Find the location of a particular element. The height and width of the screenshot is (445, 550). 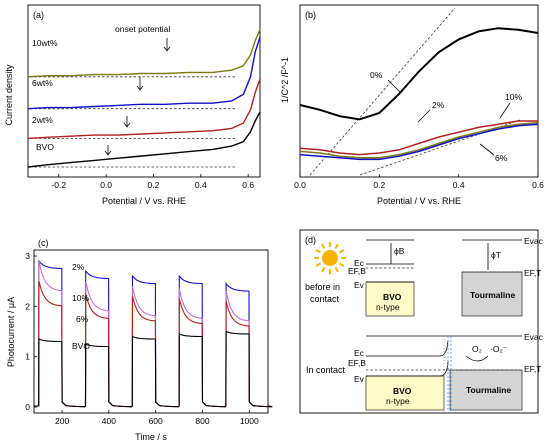

c-xtick-label: 600 is located at coordinates (156, 421).